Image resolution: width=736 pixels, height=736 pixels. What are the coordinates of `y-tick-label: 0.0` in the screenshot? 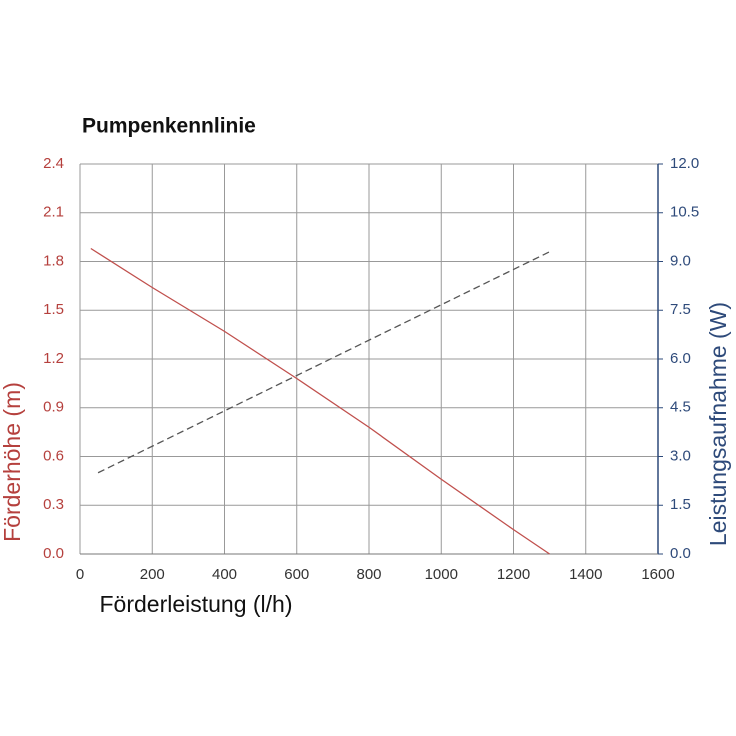 It's located at (53, 553).